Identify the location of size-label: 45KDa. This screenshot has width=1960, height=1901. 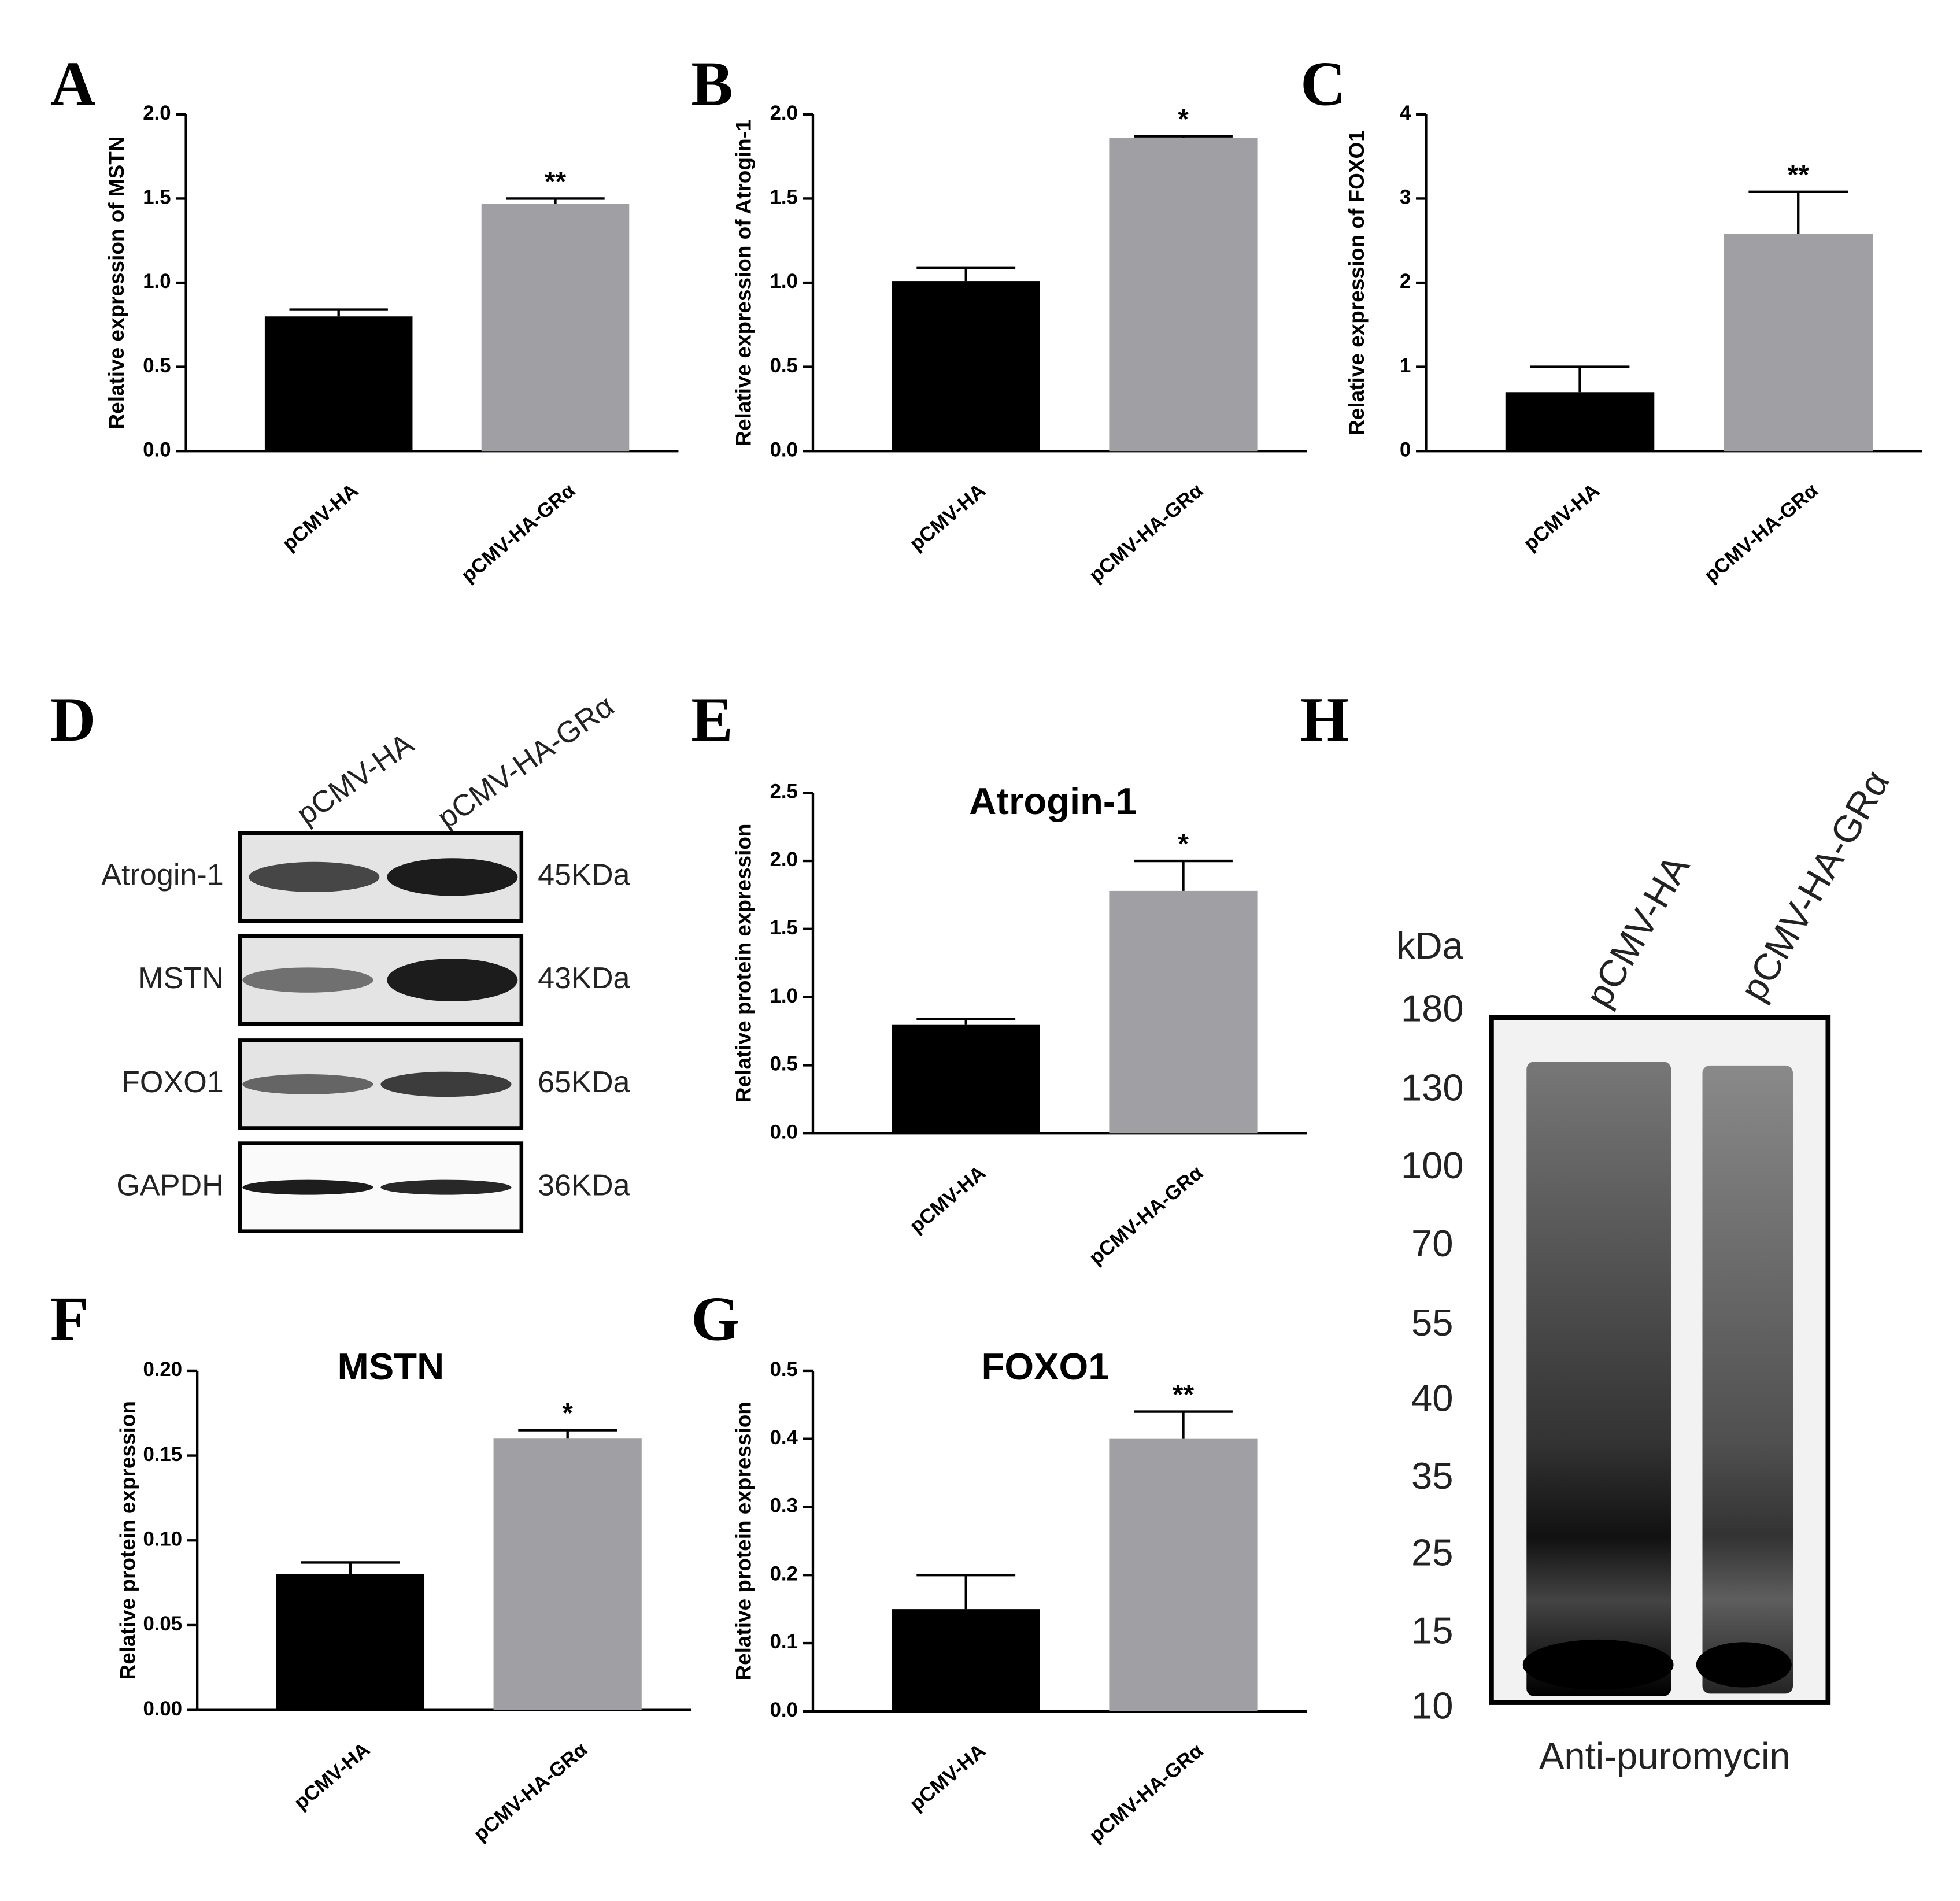
(584, 875).